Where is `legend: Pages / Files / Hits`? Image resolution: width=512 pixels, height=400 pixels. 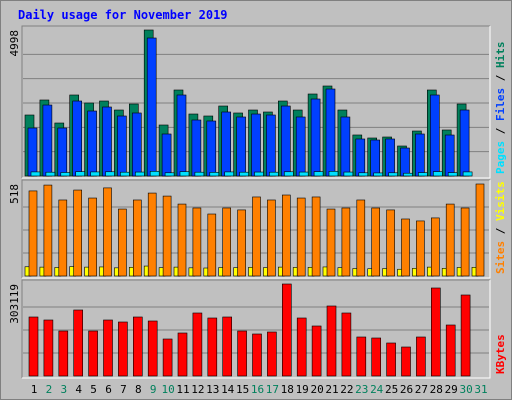 legend: Pages / Files / Hits is located at coordinates (500, 108).